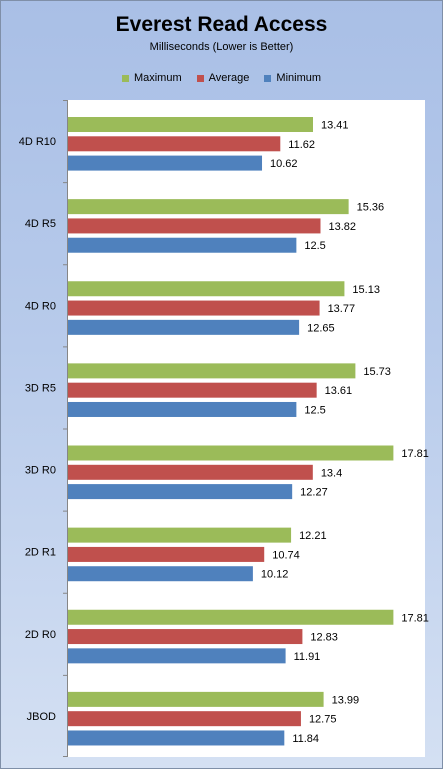 This screenshot has height=769, width=443. What do you see at coordinates (371, 208) in the screenshot?
I see `data-label: 15.36` at bounding box center [371, 208].